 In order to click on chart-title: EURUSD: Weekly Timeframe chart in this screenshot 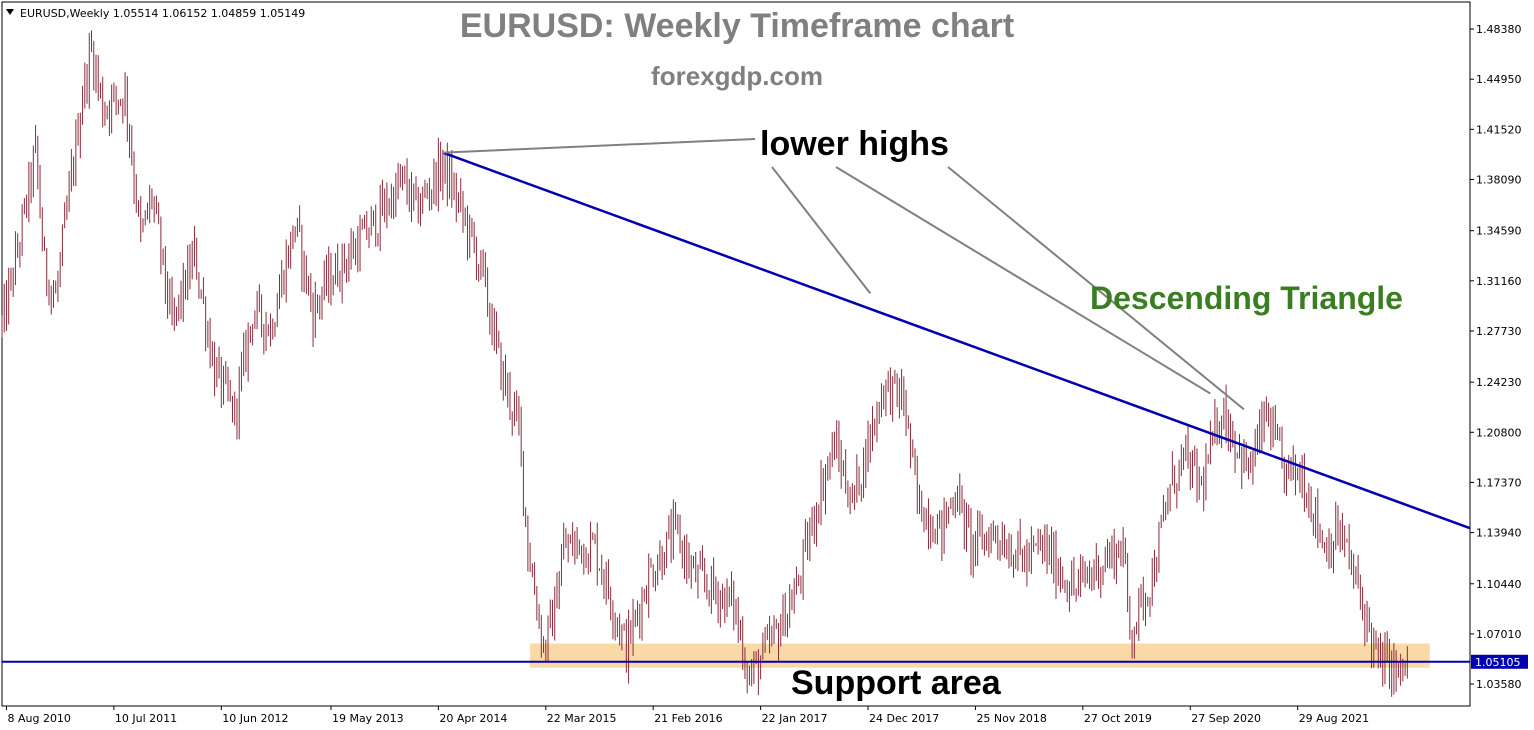, I will do `click(737, 26)`.